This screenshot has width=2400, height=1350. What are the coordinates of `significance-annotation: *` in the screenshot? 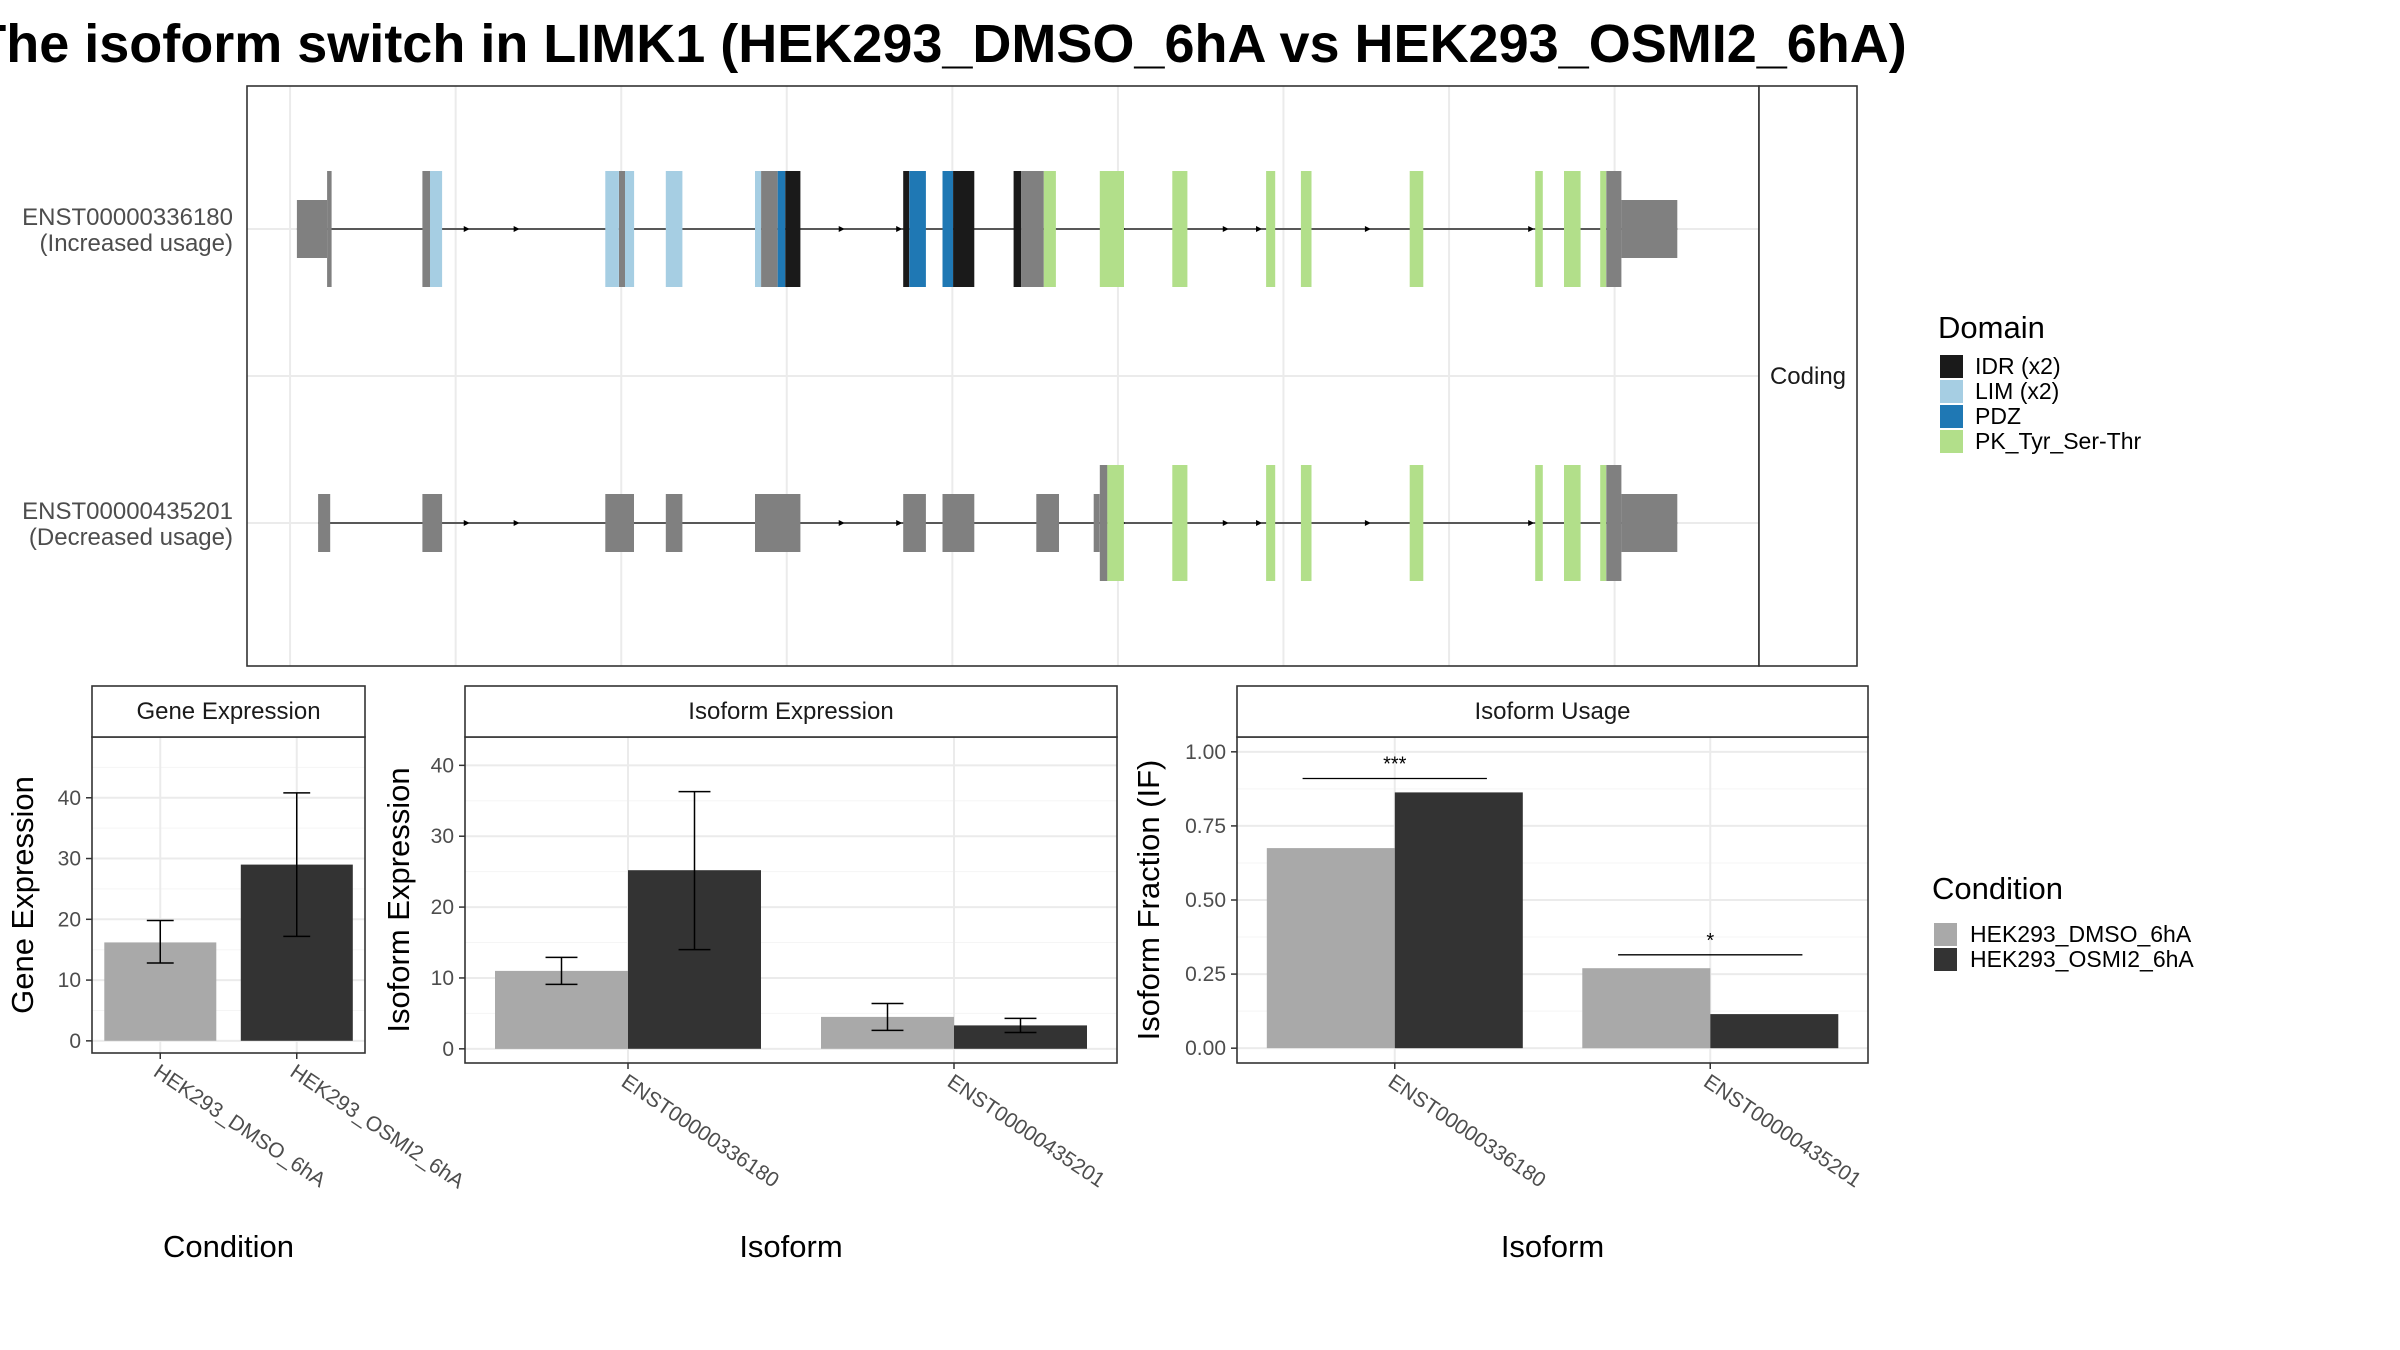 It's located at (1710, 943).